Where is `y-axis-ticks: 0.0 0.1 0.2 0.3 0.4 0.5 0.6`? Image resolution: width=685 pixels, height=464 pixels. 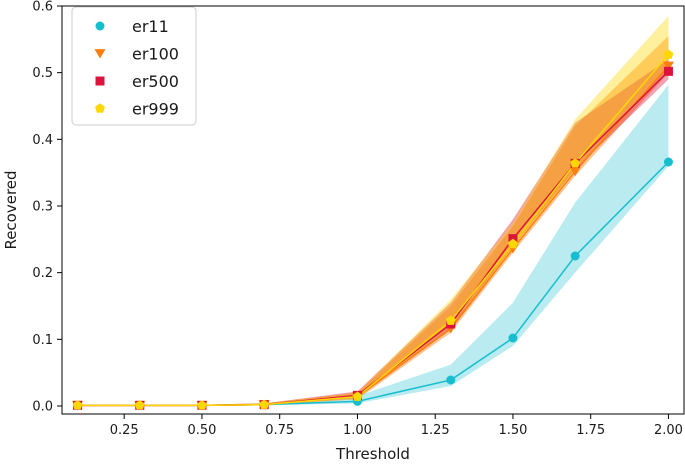 y-axis-ticks: 0.0 0.1 0.2 0.3 0.4 0.5 0.6 is located at coordinates (47, 207).